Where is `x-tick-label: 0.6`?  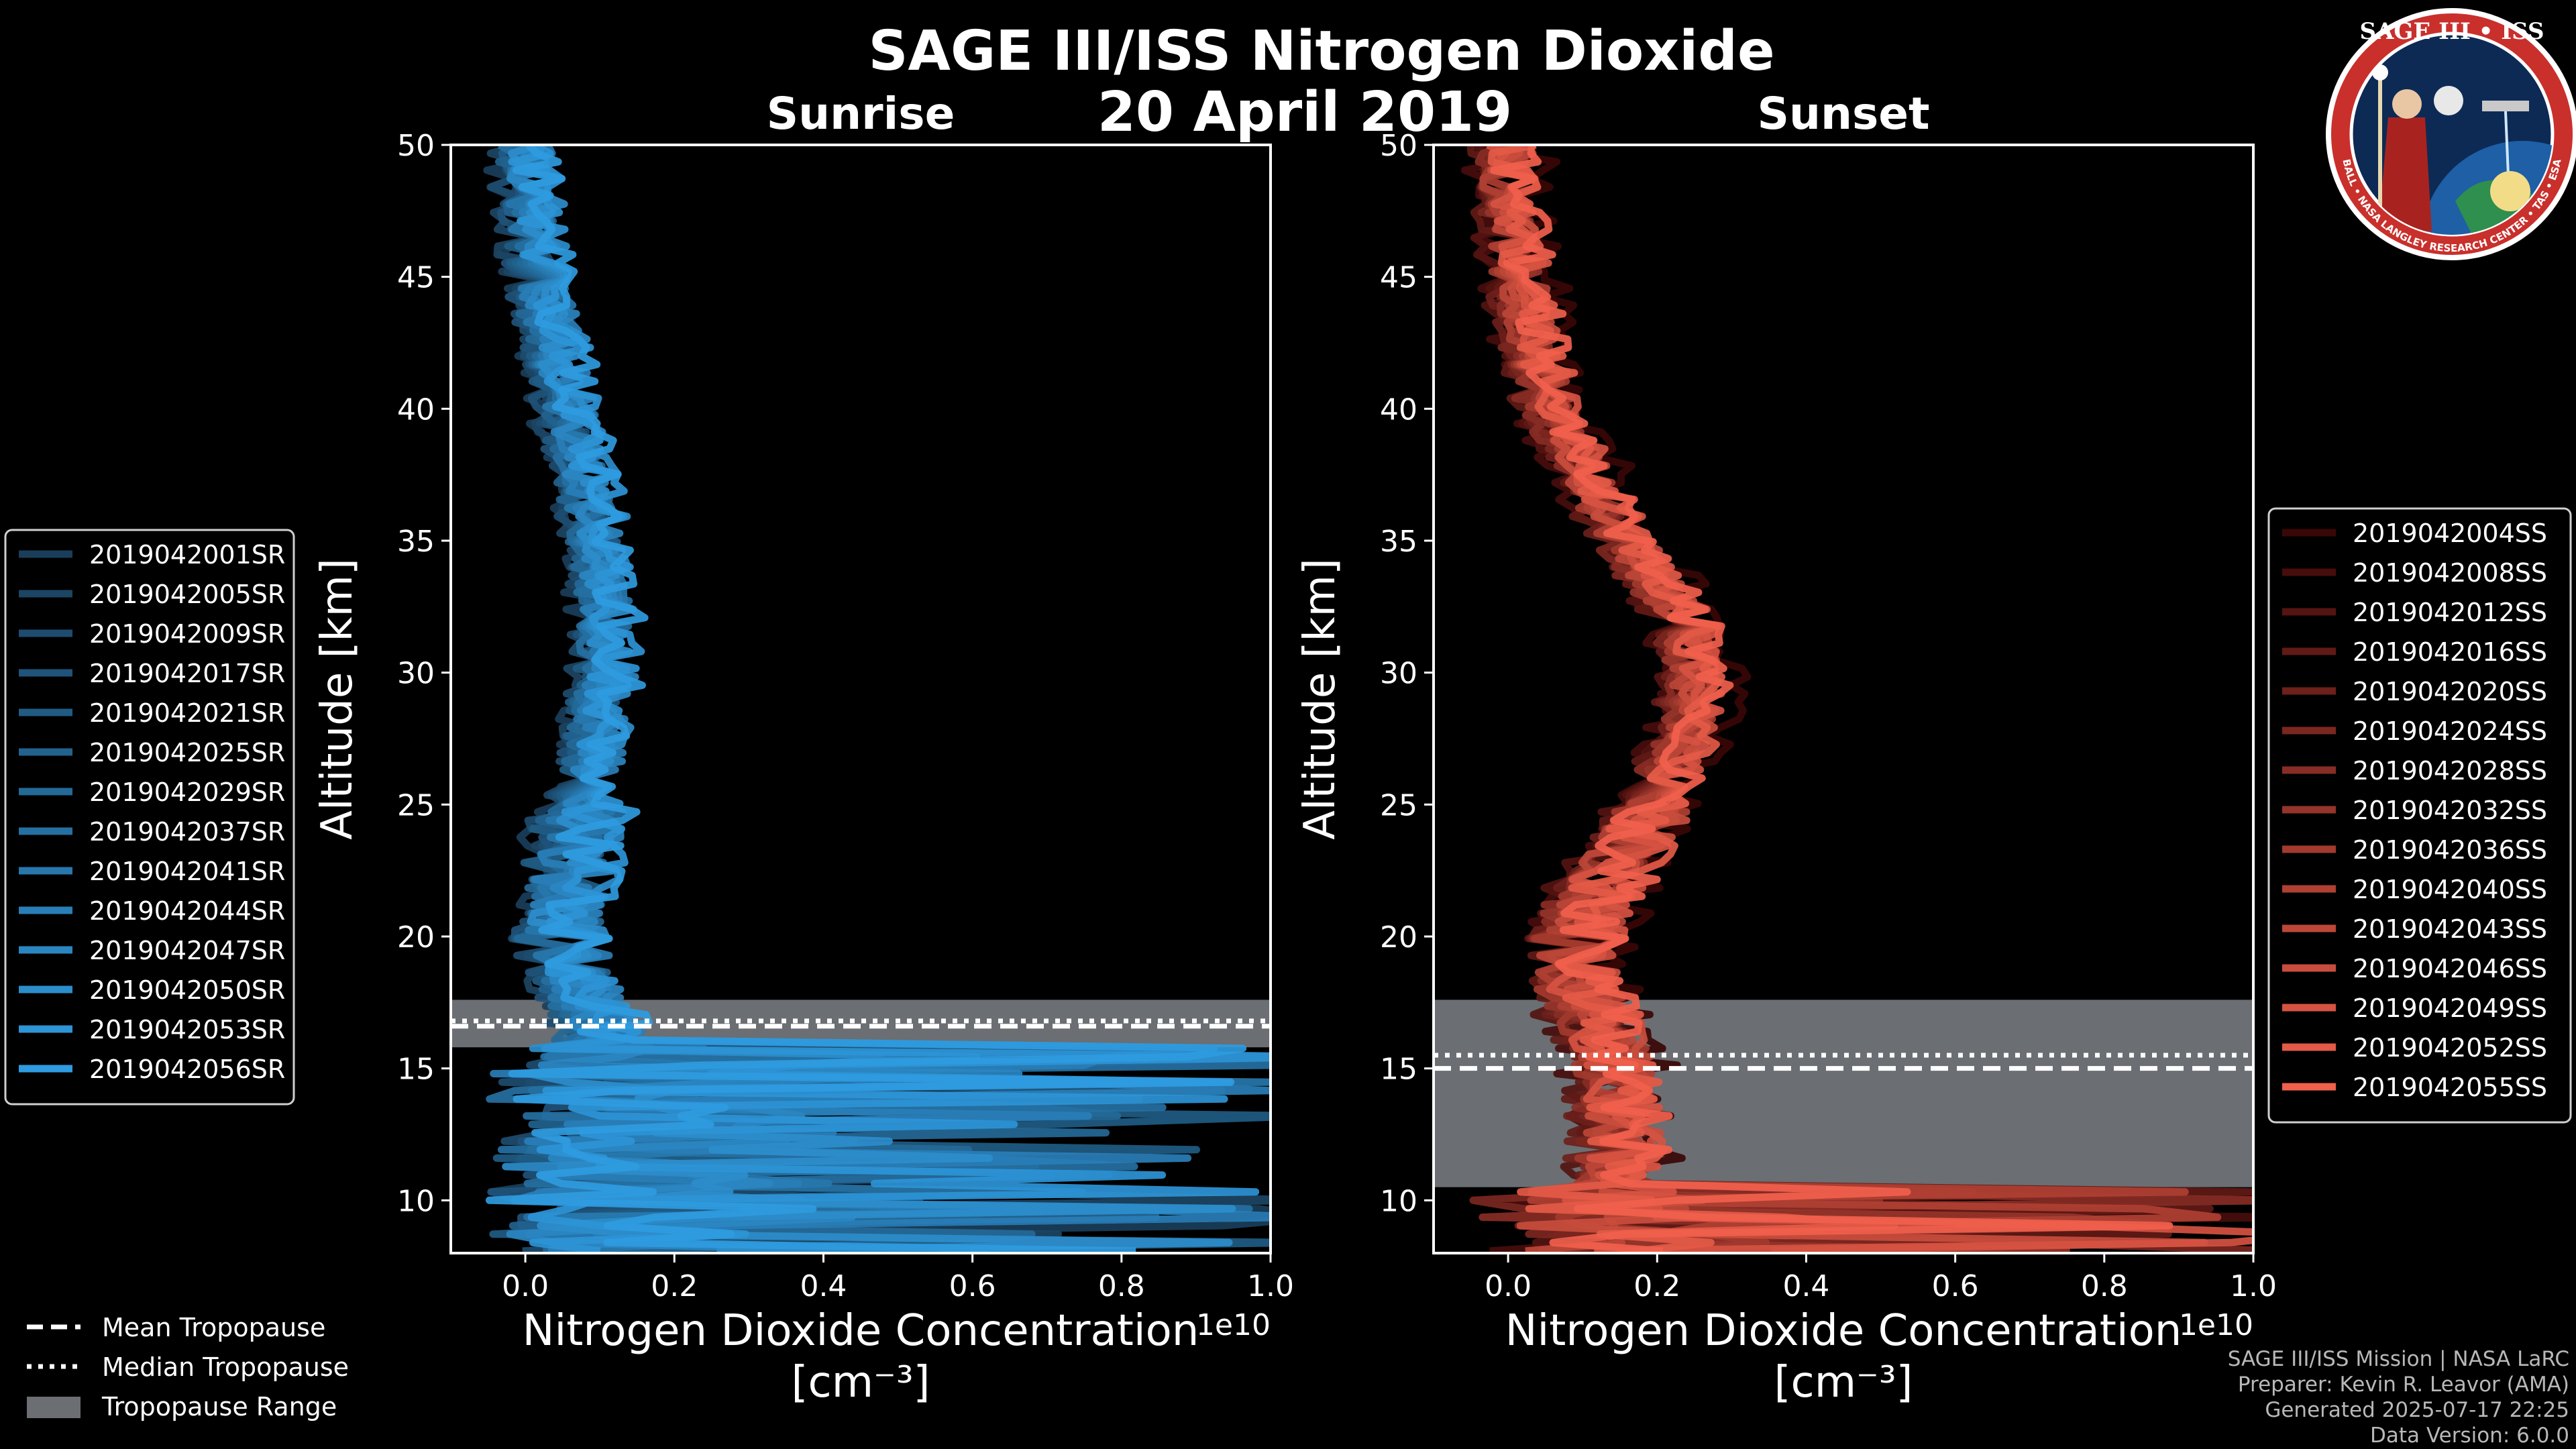
x-tick-label: 0.6 is located at coordinates (972, 1286).